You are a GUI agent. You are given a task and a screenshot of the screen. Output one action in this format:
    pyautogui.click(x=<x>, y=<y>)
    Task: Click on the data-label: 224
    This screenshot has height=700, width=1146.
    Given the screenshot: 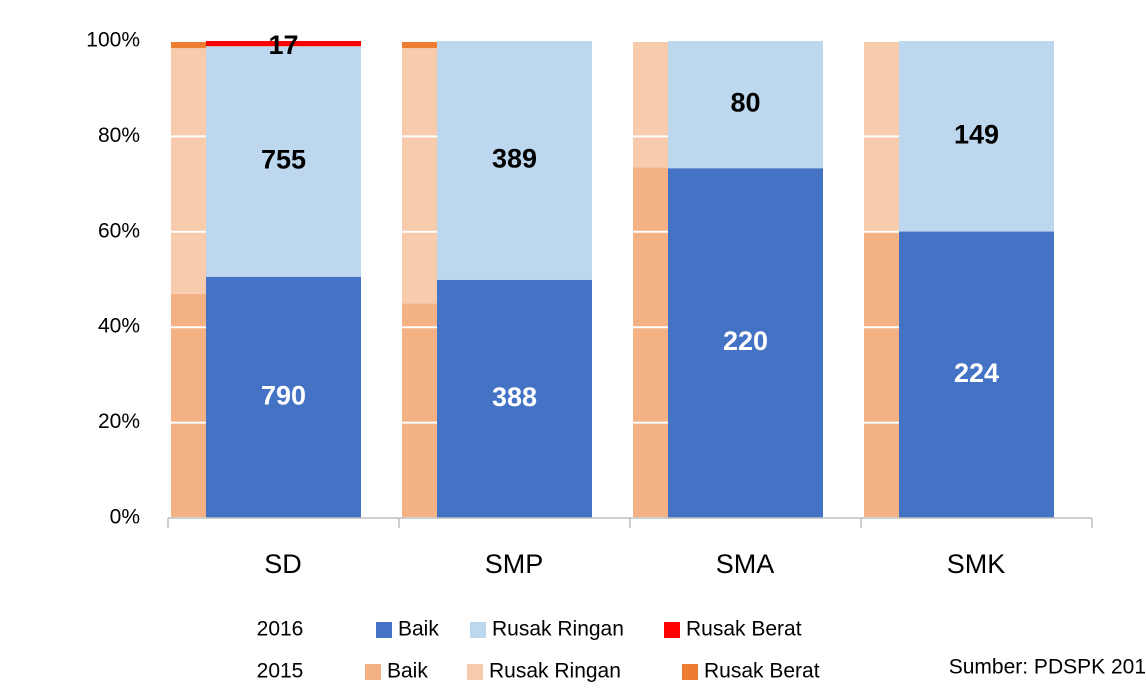 What is the action you would take?
    pyautogui.click(x=976, y=373)
    